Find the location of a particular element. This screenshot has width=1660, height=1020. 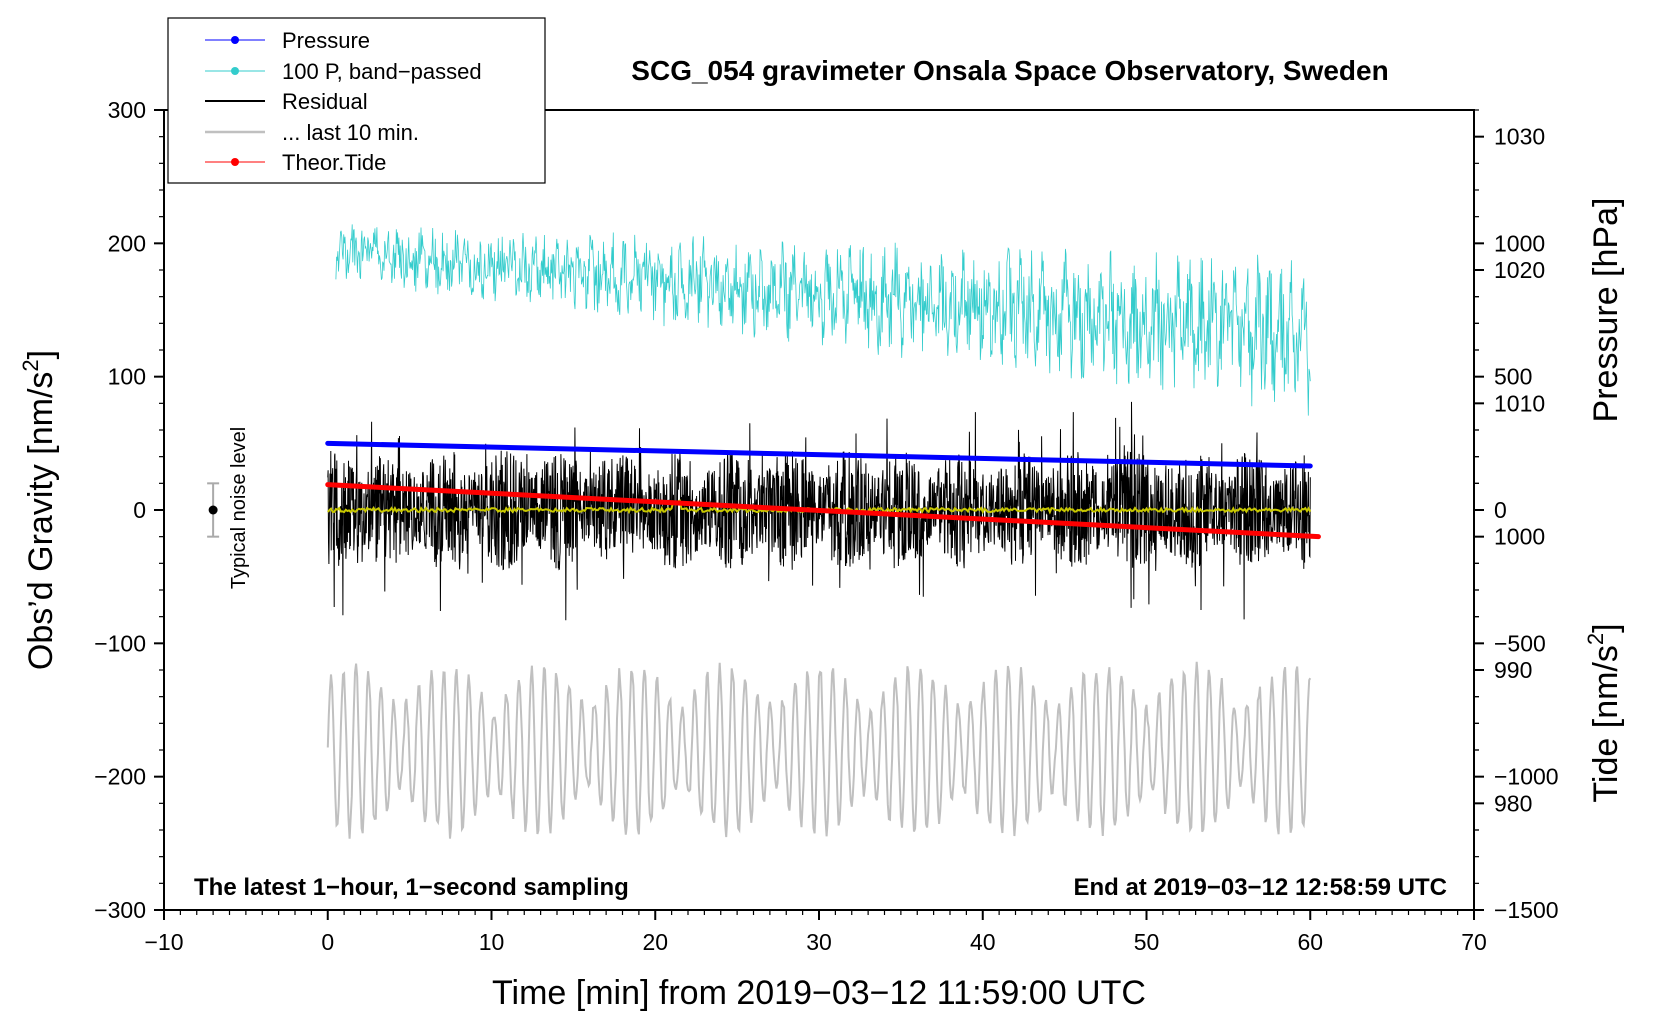

tide-tick-label: 1000 is located at coordinates (1519, 243).